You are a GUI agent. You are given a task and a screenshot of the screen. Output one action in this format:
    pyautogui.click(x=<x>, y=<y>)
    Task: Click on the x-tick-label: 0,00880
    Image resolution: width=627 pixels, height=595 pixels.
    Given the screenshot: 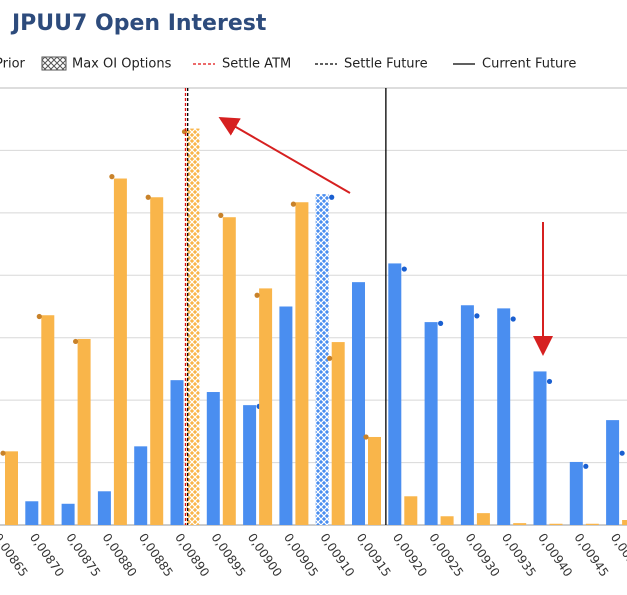 What is the action you would take?
    pyautogui.click(x=120, y=555)
    